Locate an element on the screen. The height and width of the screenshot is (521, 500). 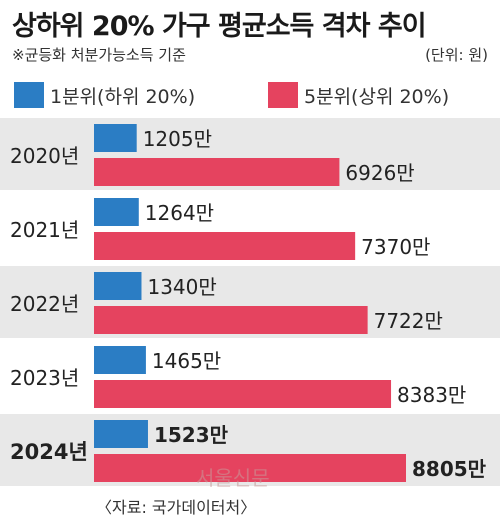
value-label: 8805만 is located at coordinates (449, 469).